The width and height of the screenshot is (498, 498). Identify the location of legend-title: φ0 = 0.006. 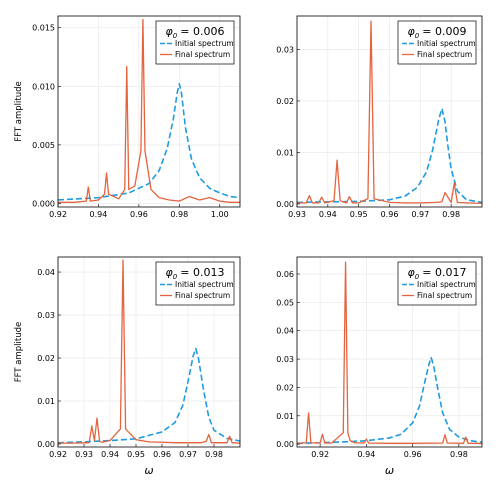
(195, 32).